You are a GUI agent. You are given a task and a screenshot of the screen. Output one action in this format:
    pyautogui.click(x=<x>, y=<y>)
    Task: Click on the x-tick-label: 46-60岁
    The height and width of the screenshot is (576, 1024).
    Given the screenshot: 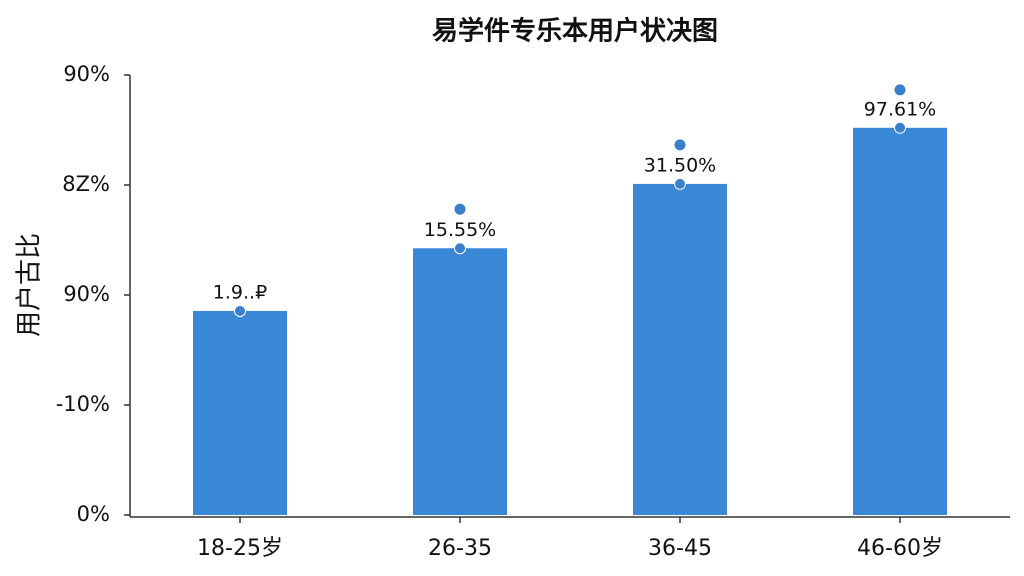 What is the action you would take?
    pyautogui.click(x=900, y=548)
    